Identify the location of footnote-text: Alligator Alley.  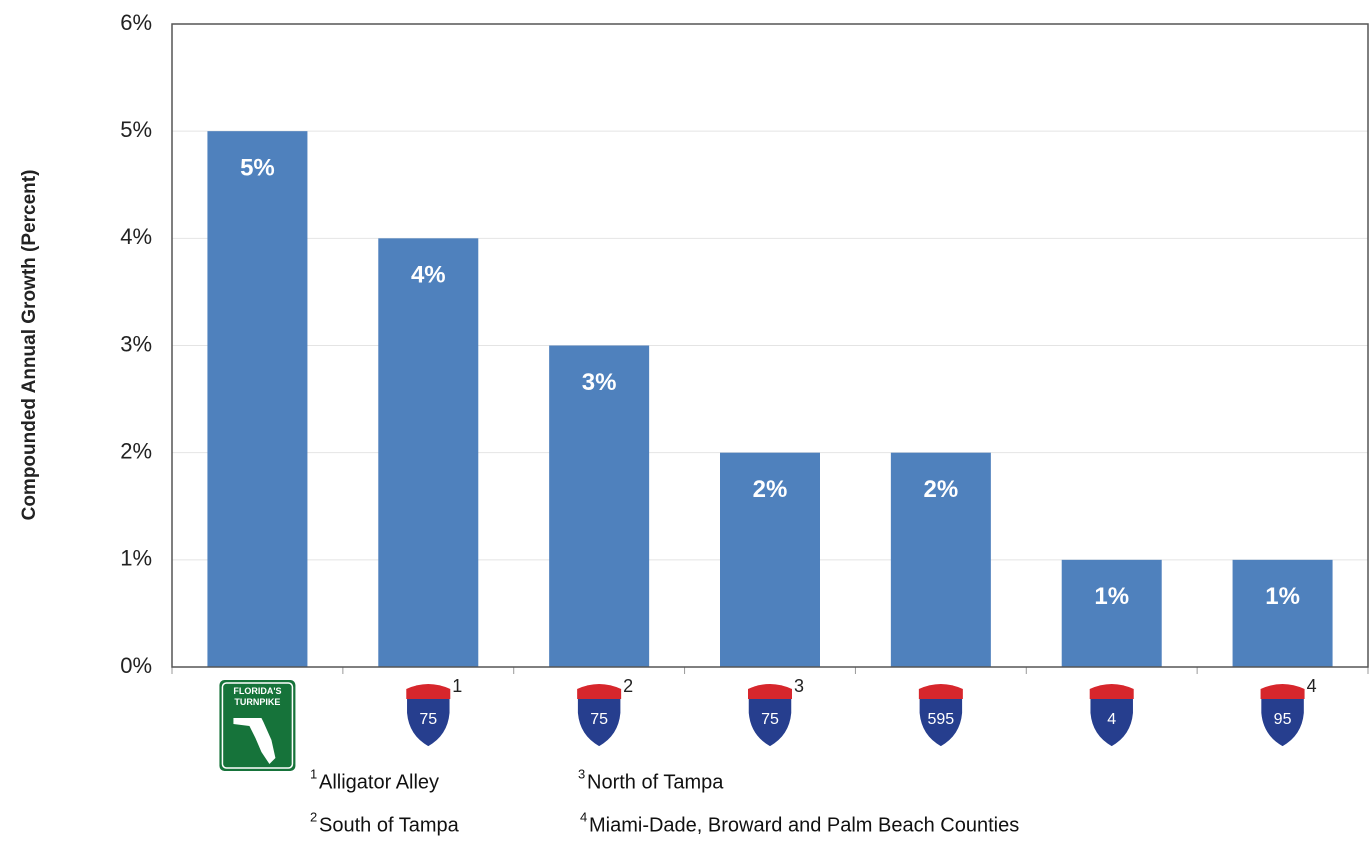
(379, 782).